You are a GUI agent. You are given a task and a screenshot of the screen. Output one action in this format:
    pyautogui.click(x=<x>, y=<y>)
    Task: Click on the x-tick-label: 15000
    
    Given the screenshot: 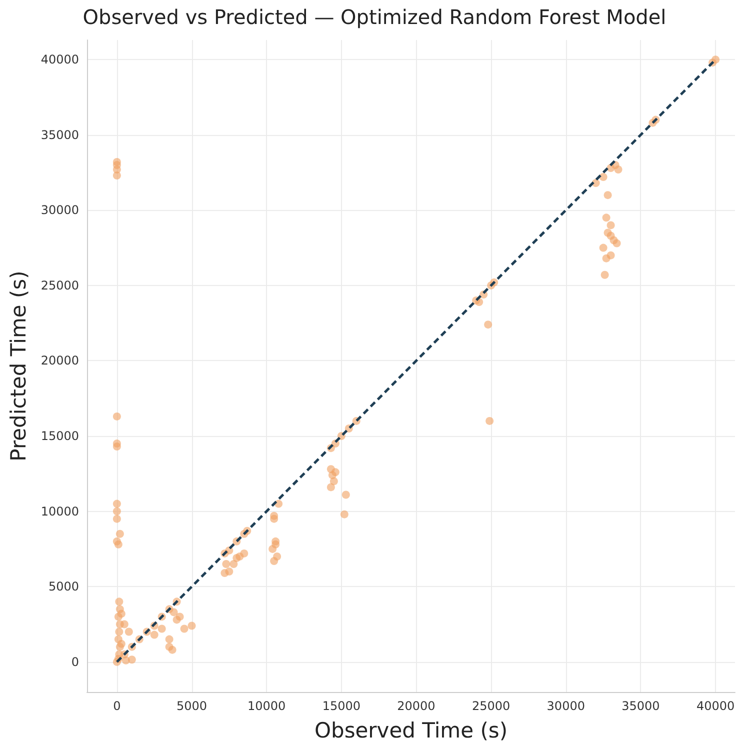 What is the action you would take?
    pyautogui.click(x=341, y=706)
    